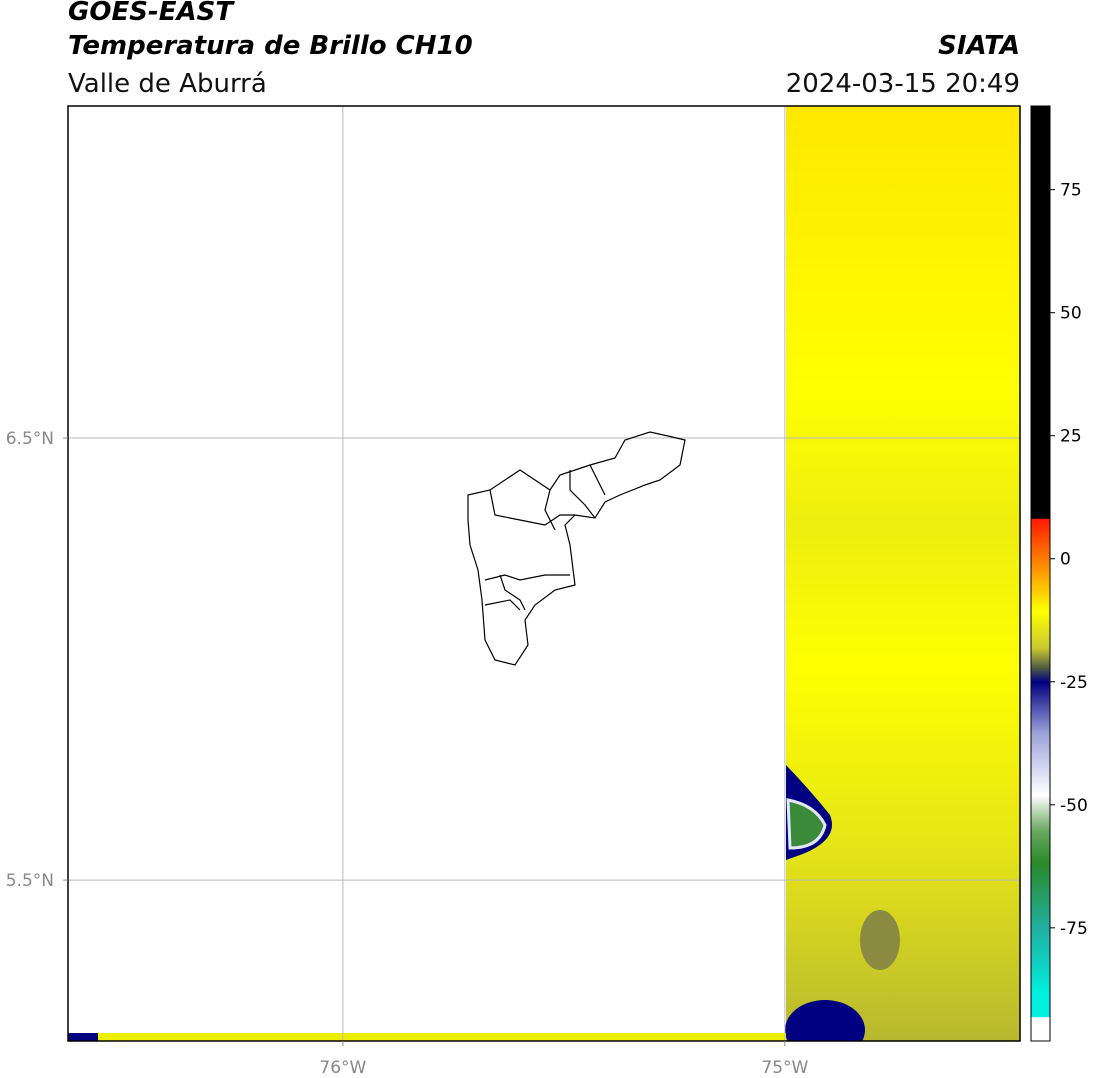  Describe the element at coordinates (903, 84) in the screenshot. I see `datetime: 2024-03-15 20:49` at that location.